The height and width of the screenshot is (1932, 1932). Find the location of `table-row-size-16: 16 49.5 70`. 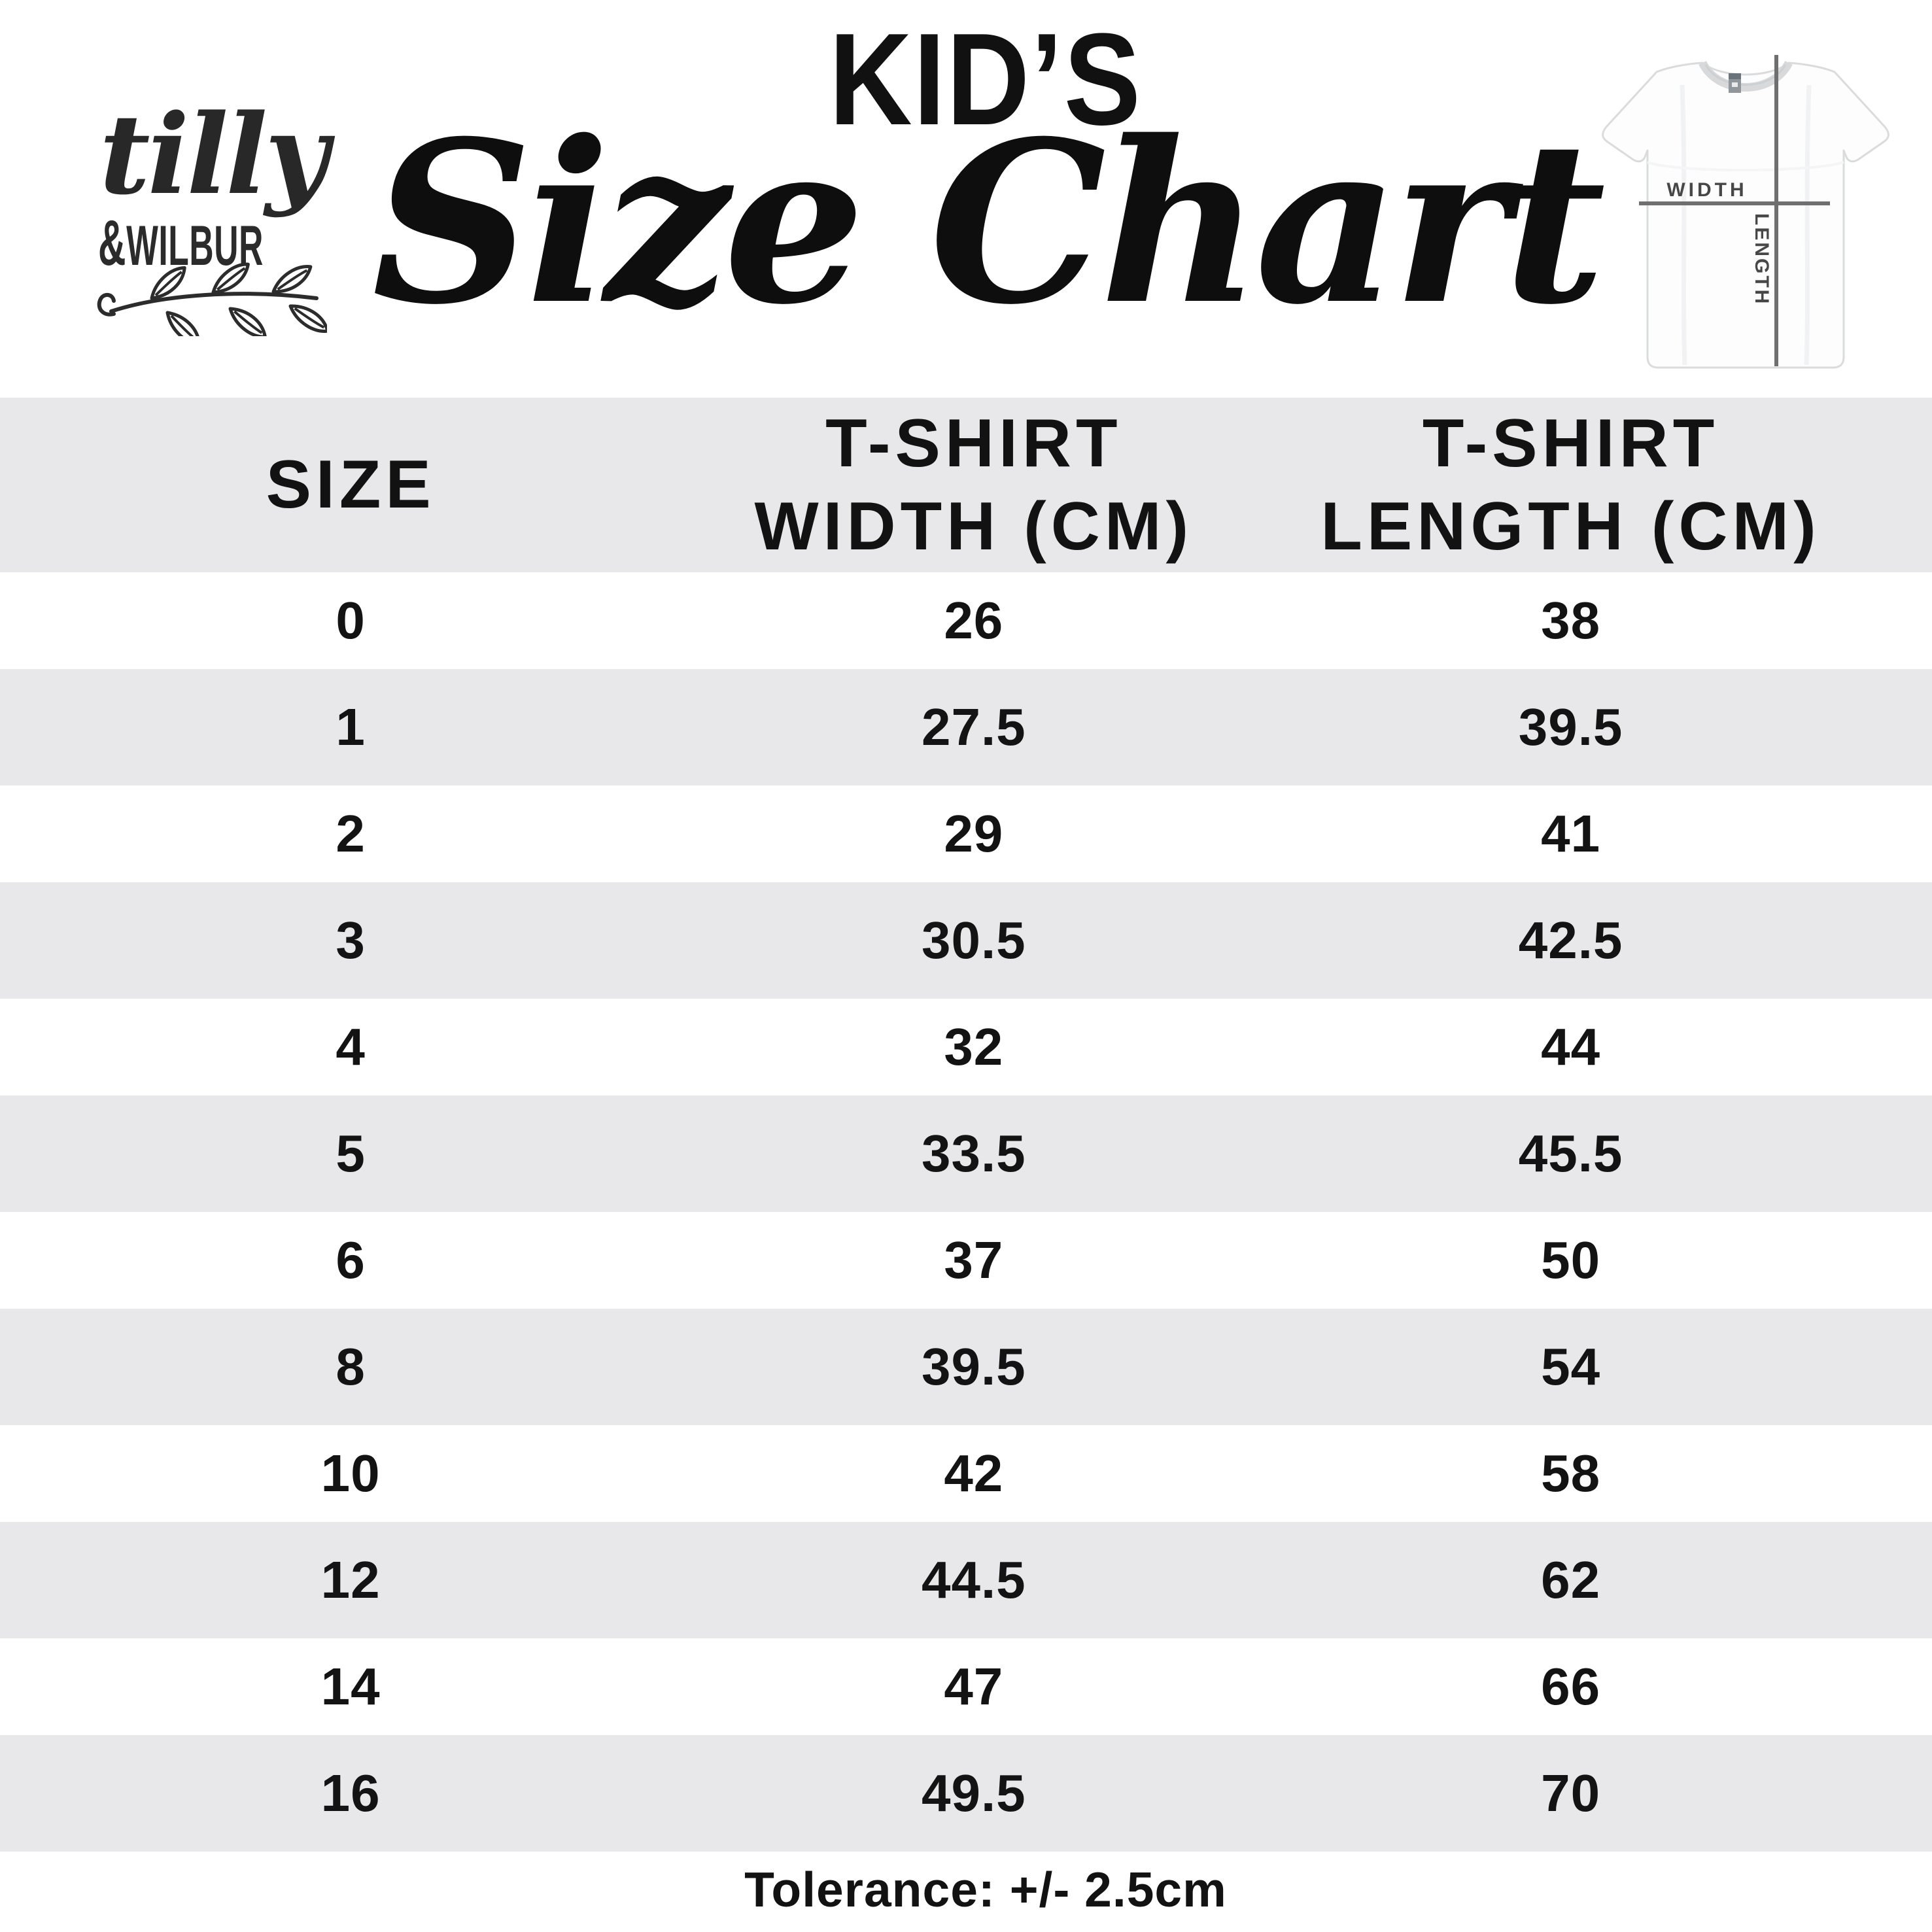

table-row-size-16: 16 49.5 70 is located at coordinates (966, 1793).